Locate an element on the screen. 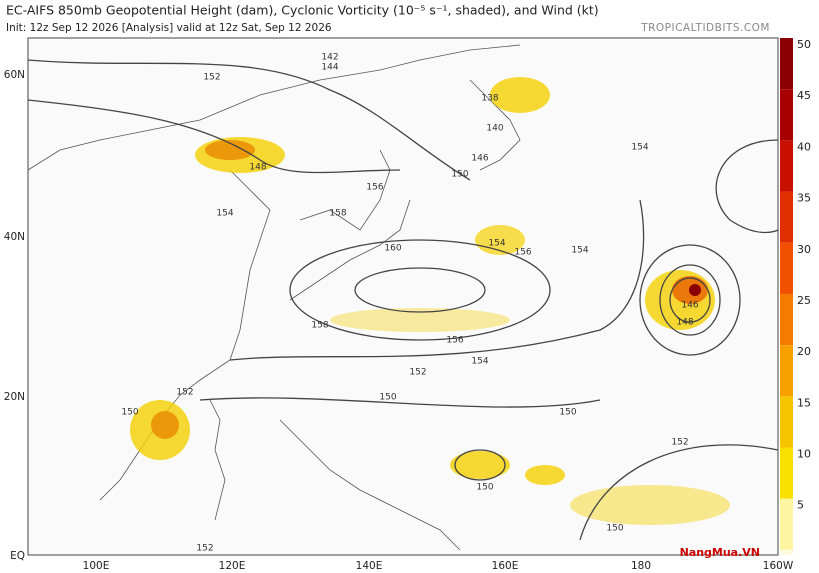 The width and height of the screenshot is (819, 573). lat-label: 20N is located at coordinates (14, 397).